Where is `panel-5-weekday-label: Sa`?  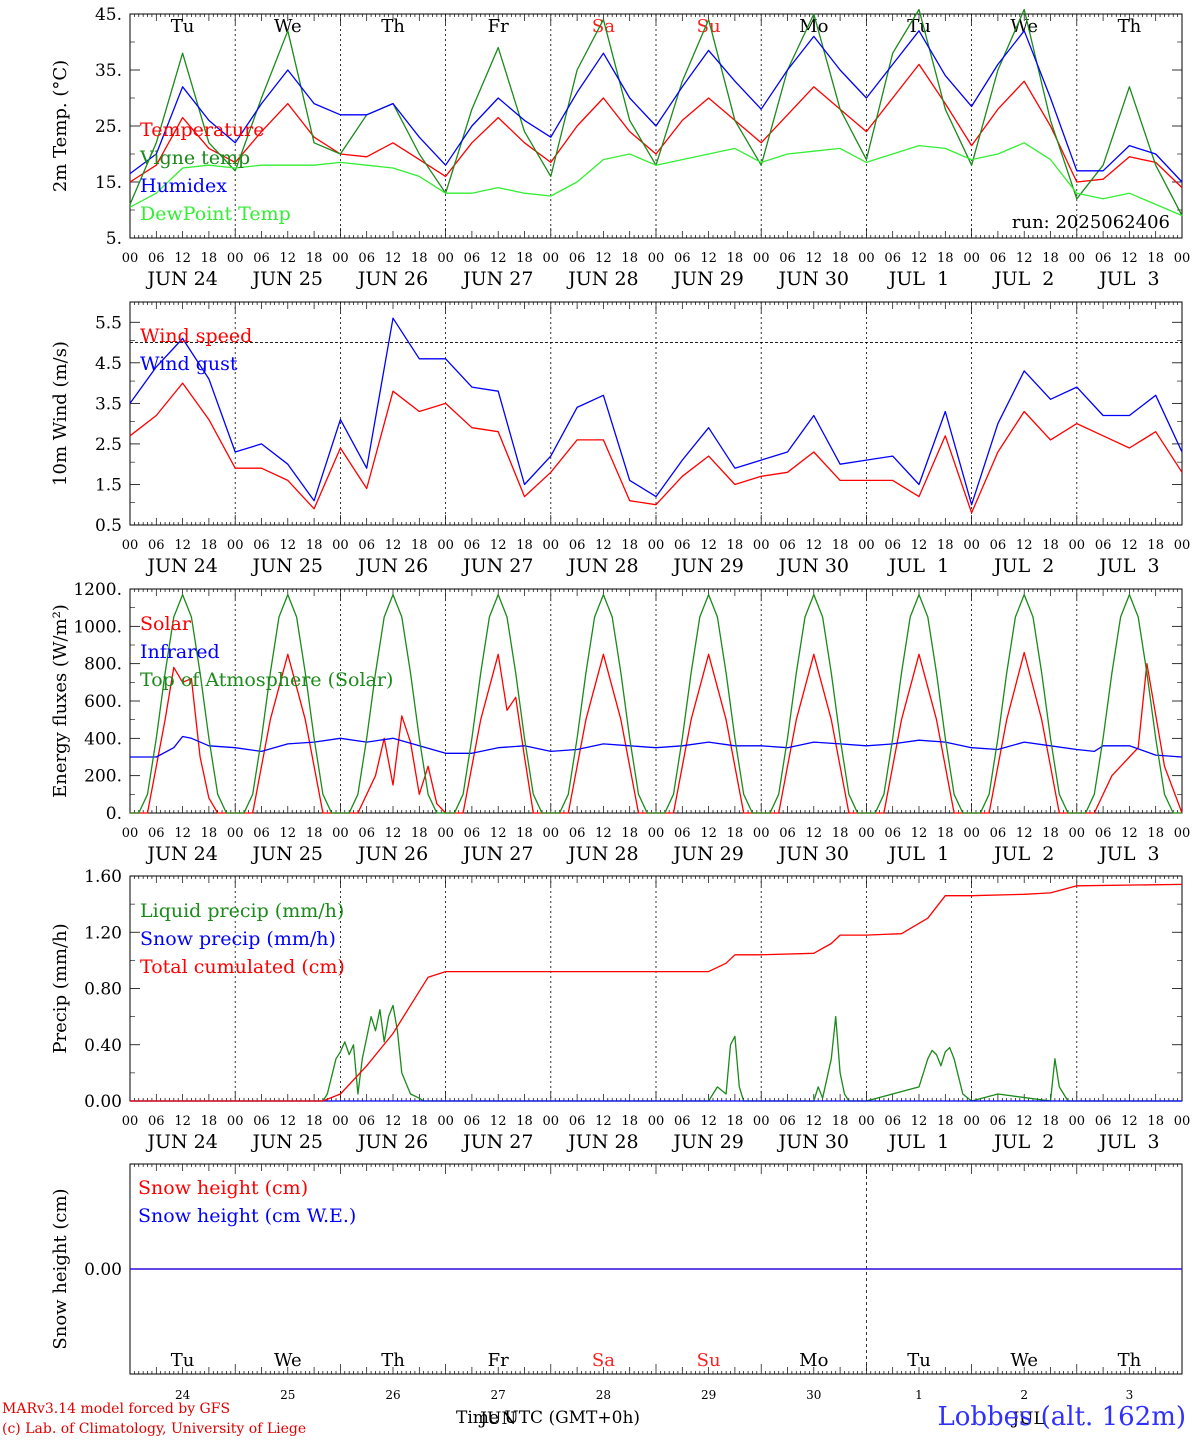
panel-5-weekday-label: Sa is located at coordinates (603, 1360).